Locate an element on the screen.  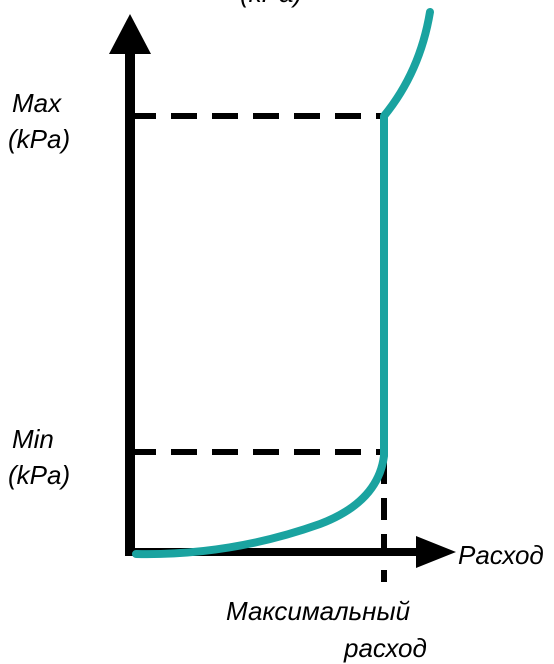
y-axis-label-clipped: (kPa) is located at coordinates (271, 4).